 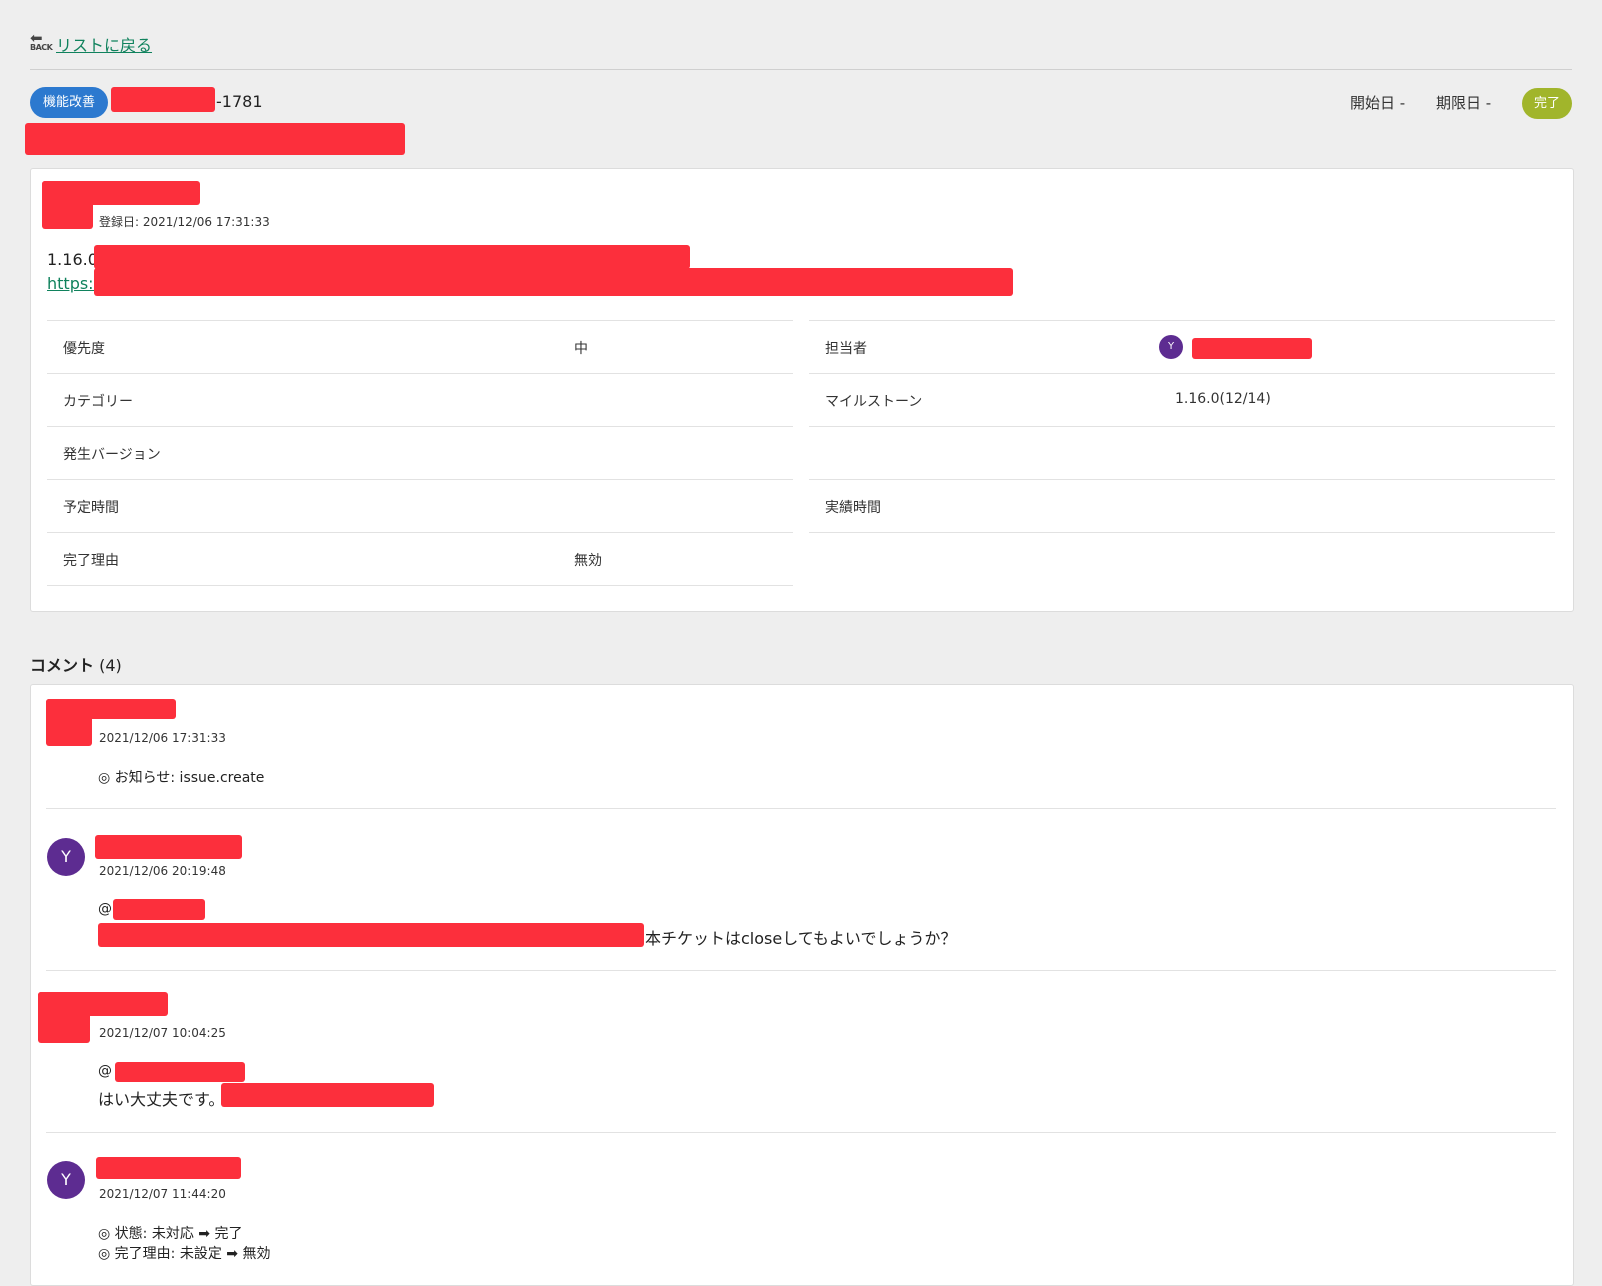 I want to click on comment-timestamp: 2021/12/07 10:04:25, so click(x=162, y=1033).